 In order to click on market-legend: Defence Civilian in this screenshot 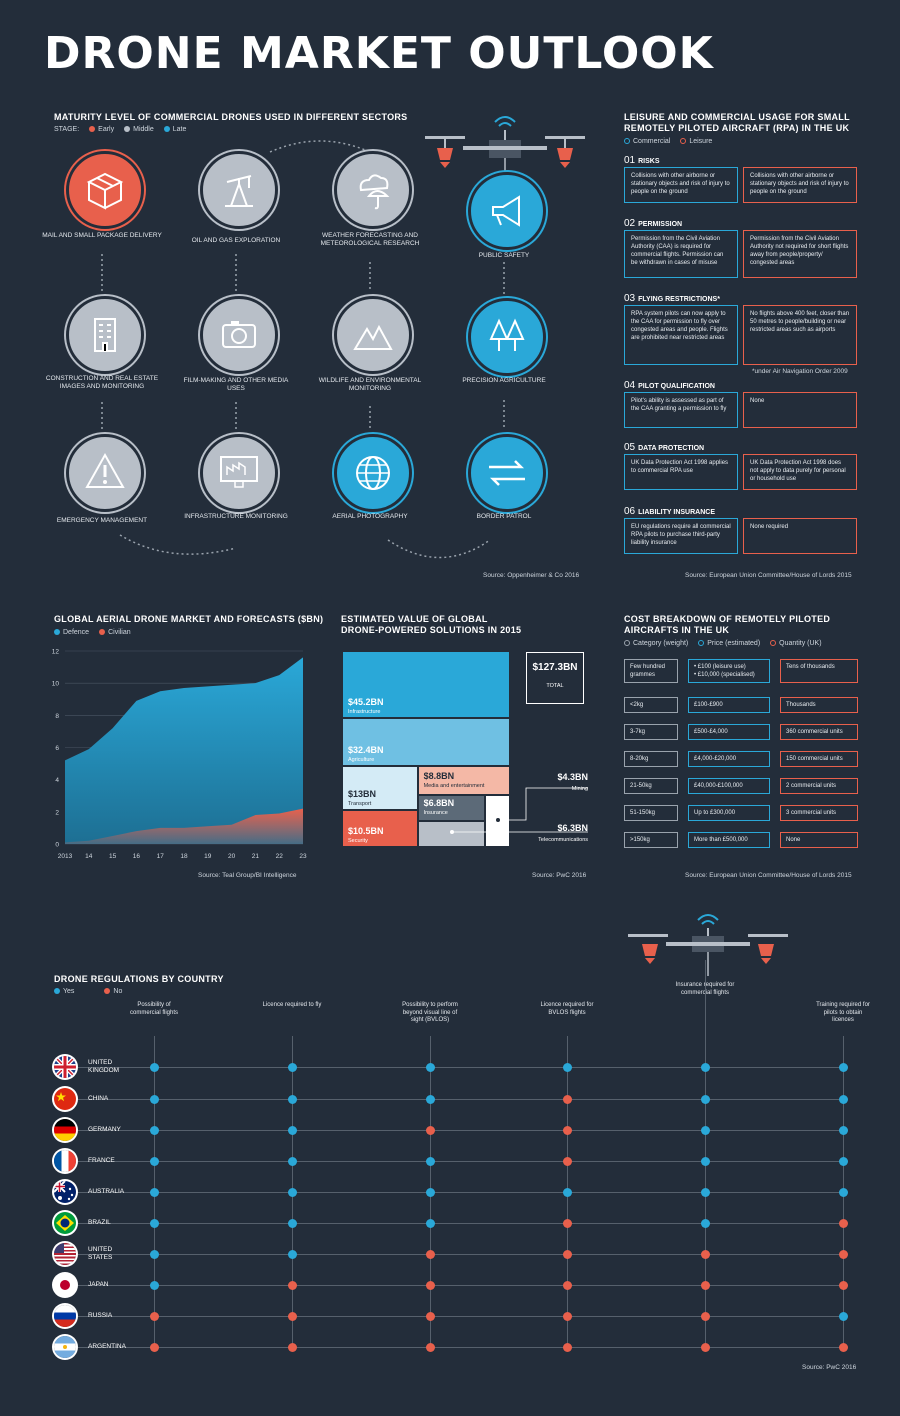, I will do `click(92, 632)`.